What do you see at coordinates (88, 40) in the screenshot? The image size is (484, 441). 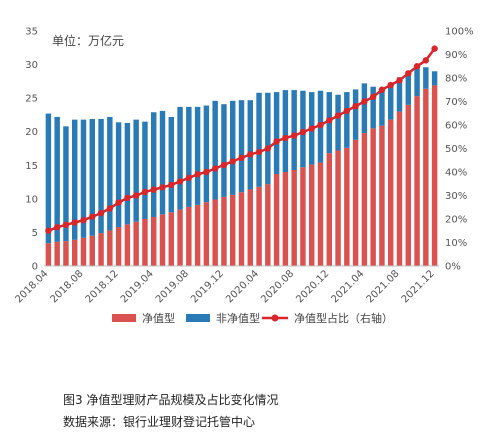 I see `unit-label: 单位：万亿元` at bounding box center [88, 40].